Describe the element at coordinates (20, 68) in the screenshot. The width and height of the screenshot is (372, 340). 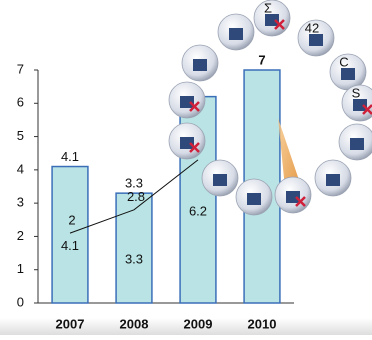
I see `y-tick-label: 7` at that location.